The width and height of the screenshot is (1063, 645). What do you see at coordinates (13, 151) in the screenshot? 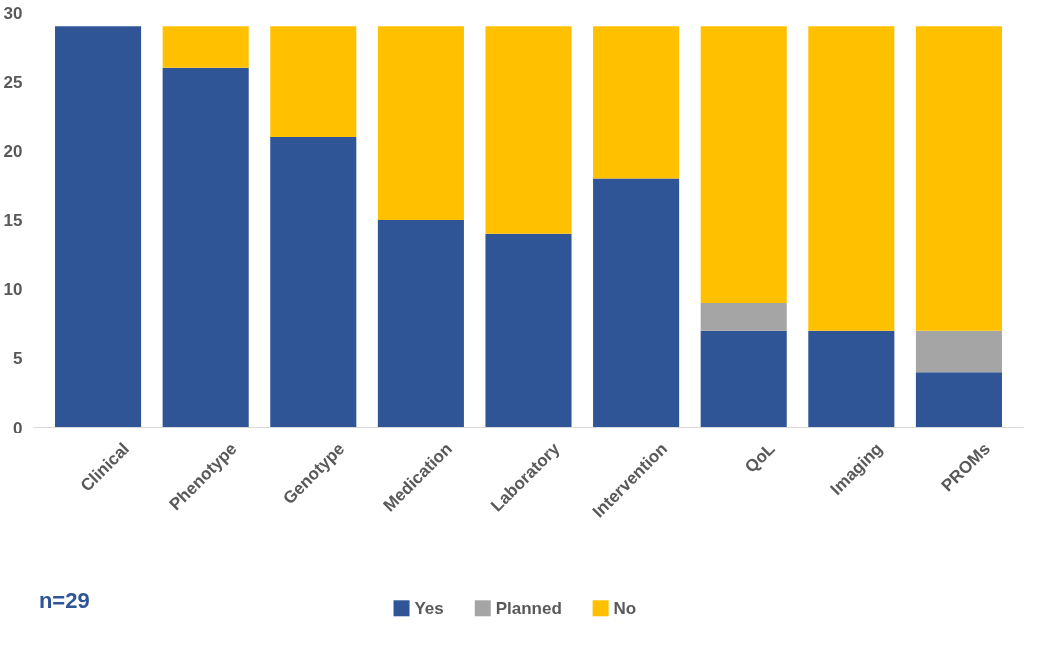
I see `y-tick-label: 20` at bounding box center [13, 151].